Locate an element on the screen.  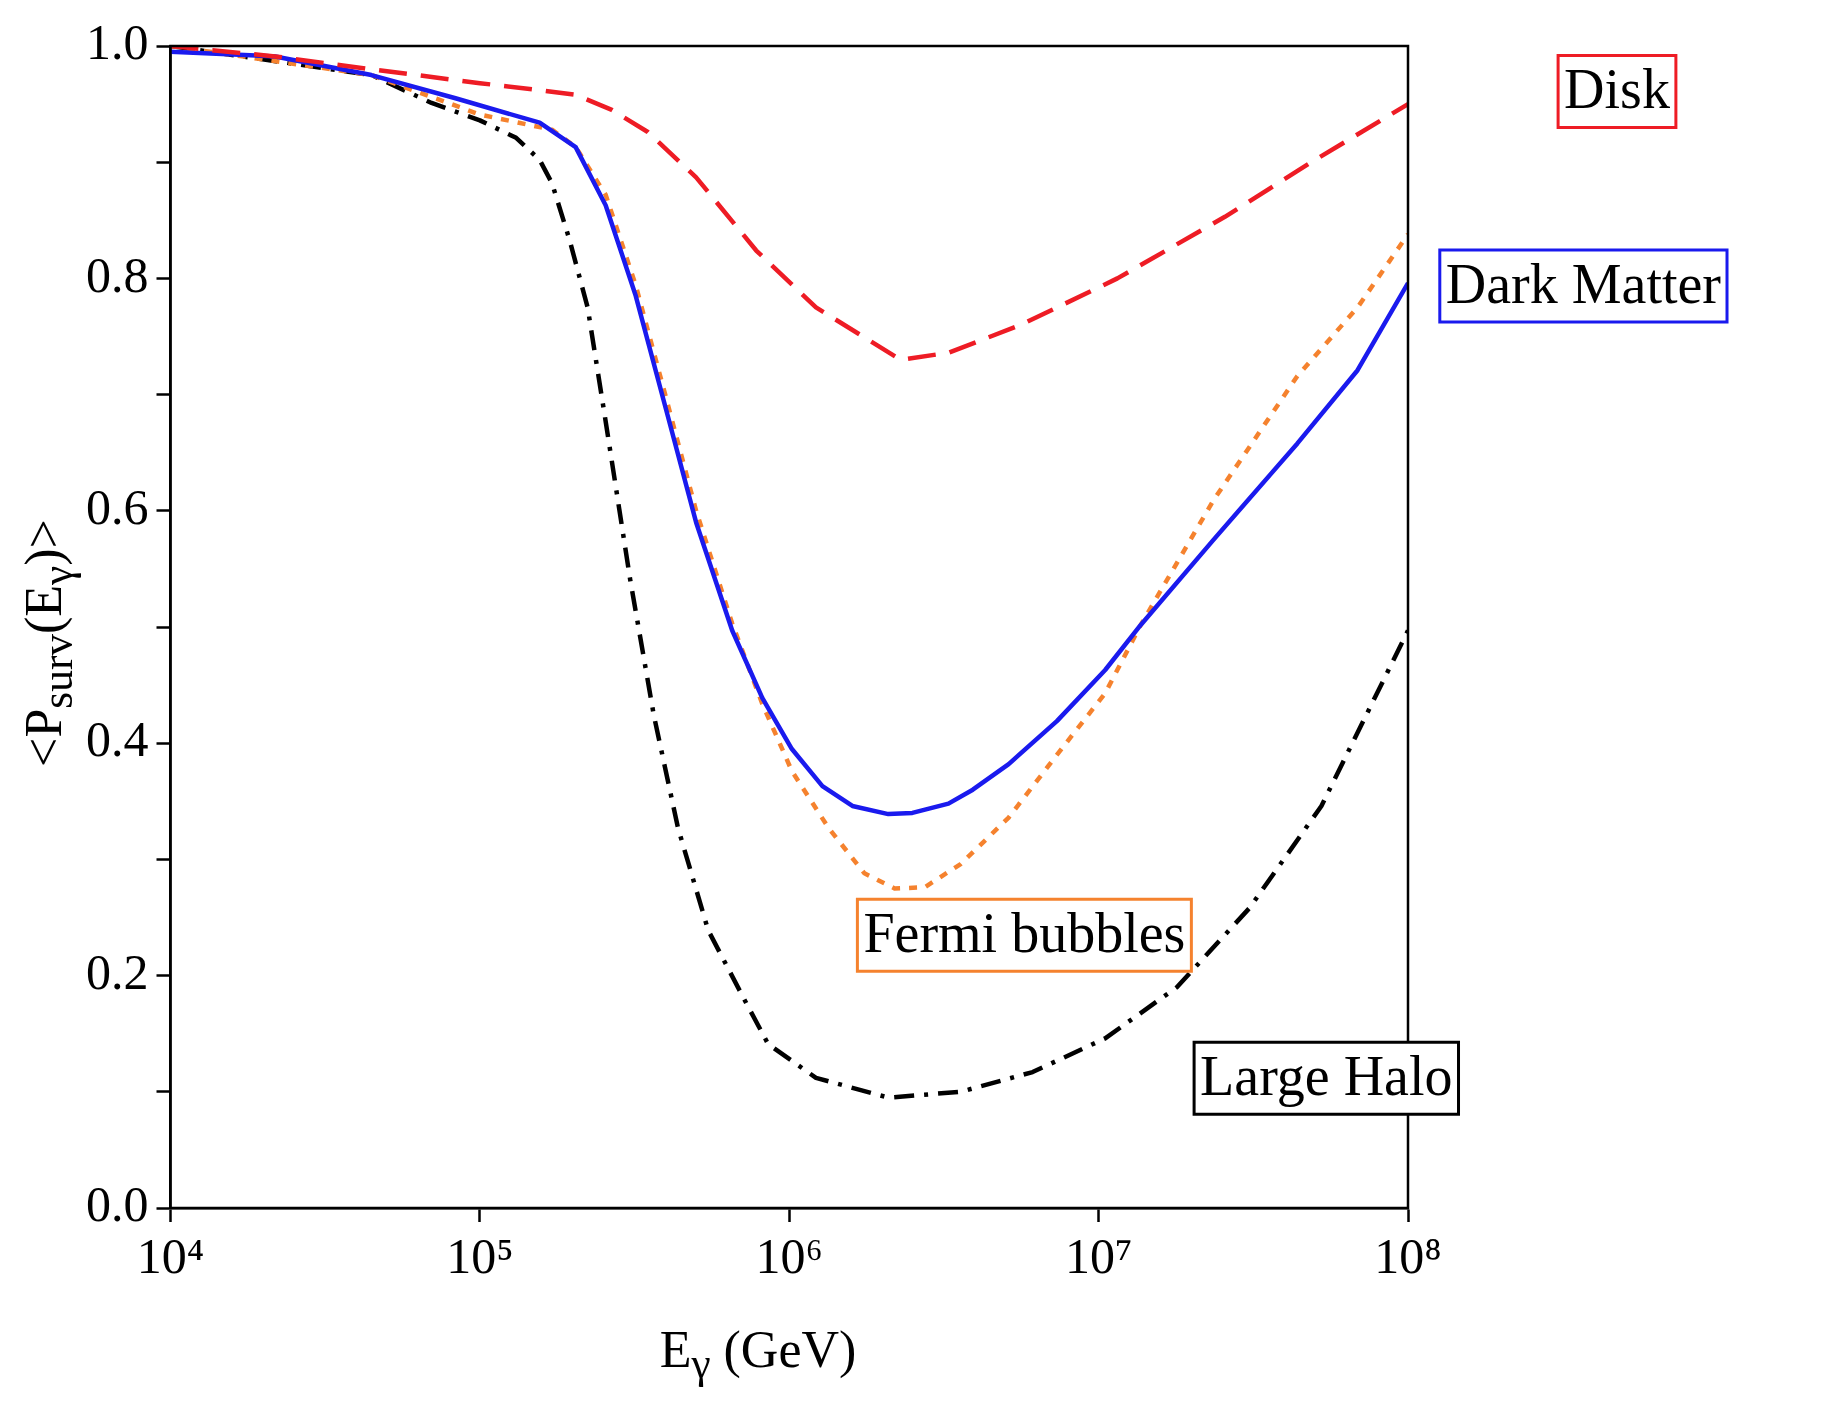
x-axis-title: E$_{γ}$ (GeV) is located at coordinates (758, 1353).